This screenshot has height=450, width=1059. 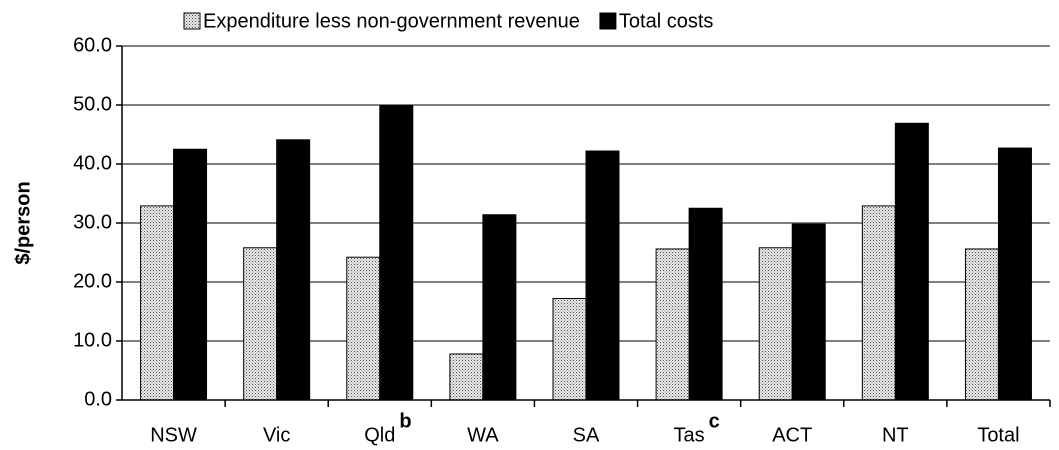 I want to click on y-tick-label: 0.0, so click(x=98, y=399).